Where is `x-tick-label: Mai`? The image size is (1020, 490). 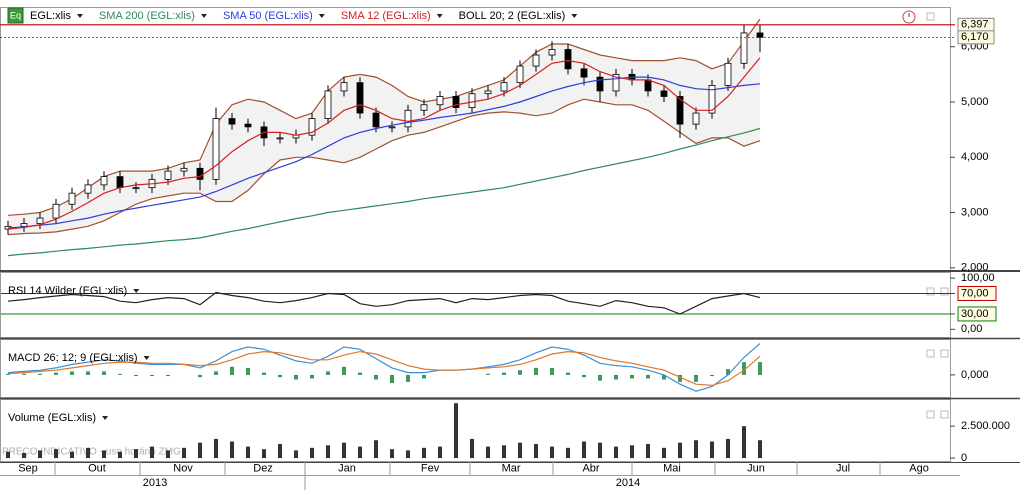
x-tick-label: Mai is located at coordinates (672, 468).